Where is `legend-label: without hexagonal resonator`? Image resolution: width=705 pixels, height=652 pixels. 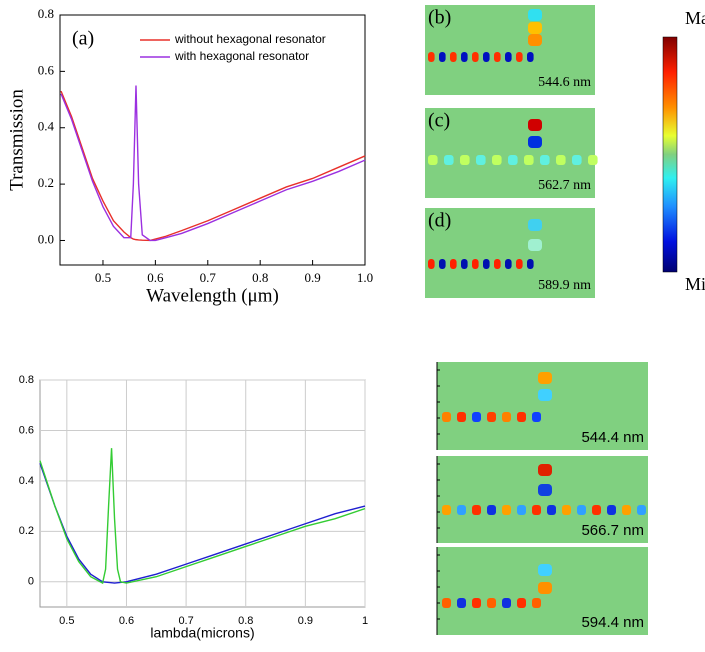
legend-label: without hexagonal resonator is located at coordinates (250, 39).